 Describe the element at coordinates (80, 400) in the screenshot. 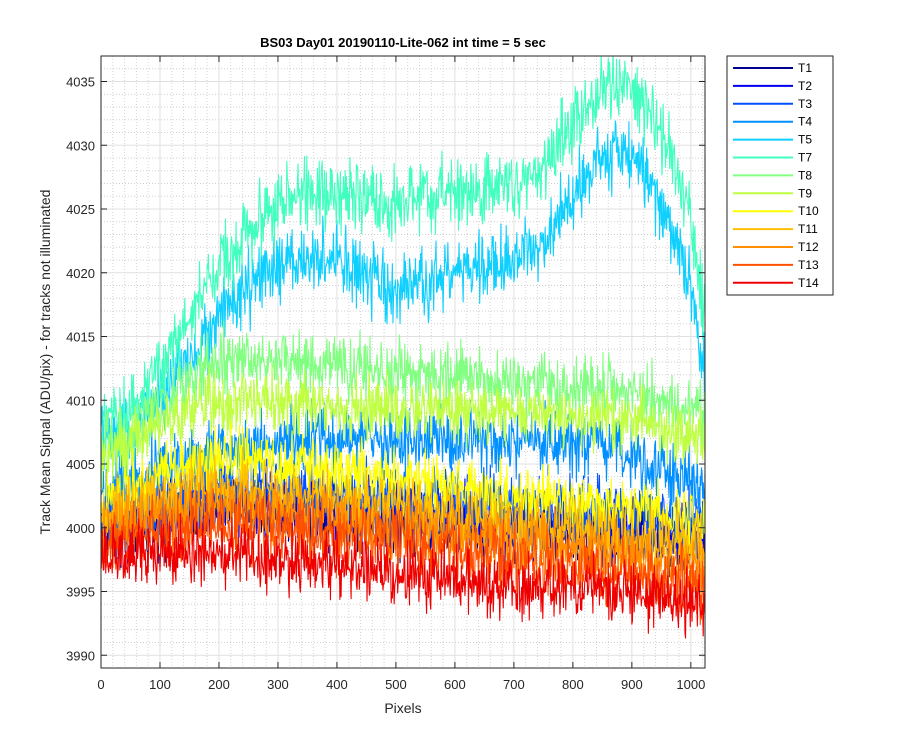

I see `y-tick-label: 4010` at that location.